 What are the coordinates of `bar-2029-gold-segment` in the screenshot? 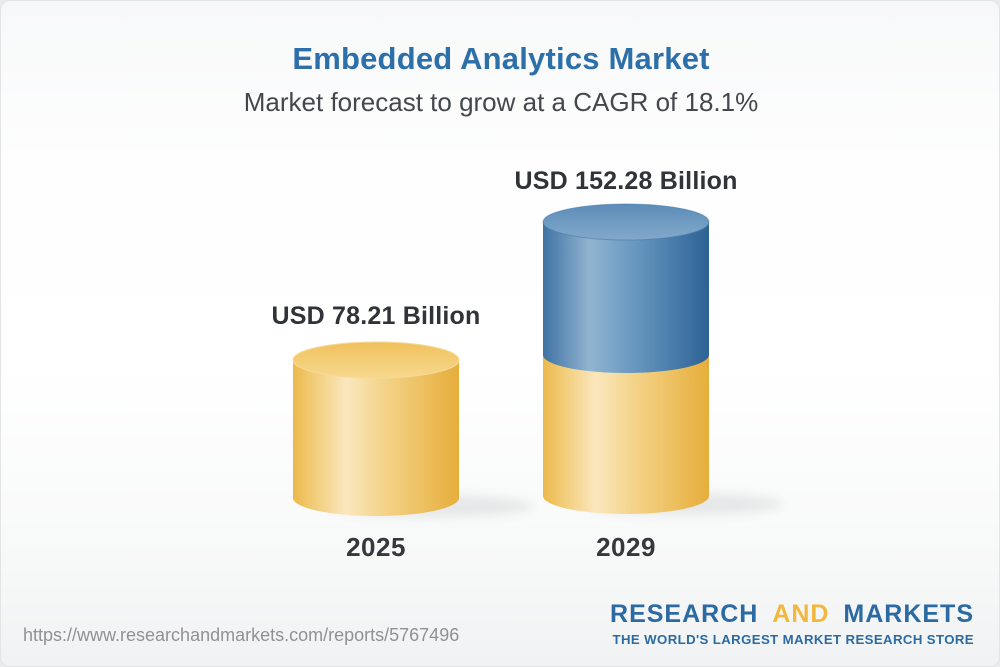 It's located at (626, 434).